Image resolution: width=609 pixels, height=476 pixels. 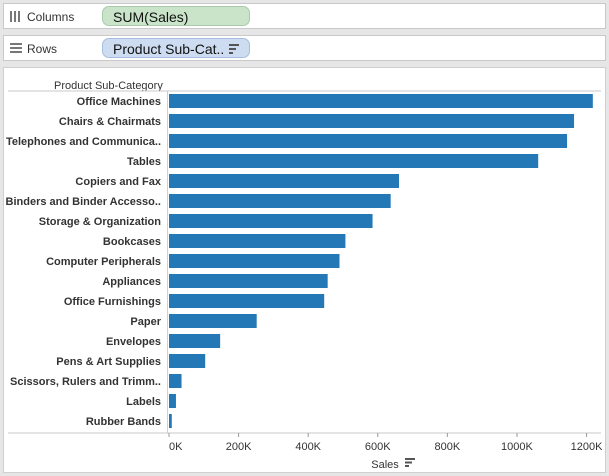 What do you see at coordinates (448, 447) in the screenshot?
I see `x-tick-label: 800K` at bounding box center [448, 447].